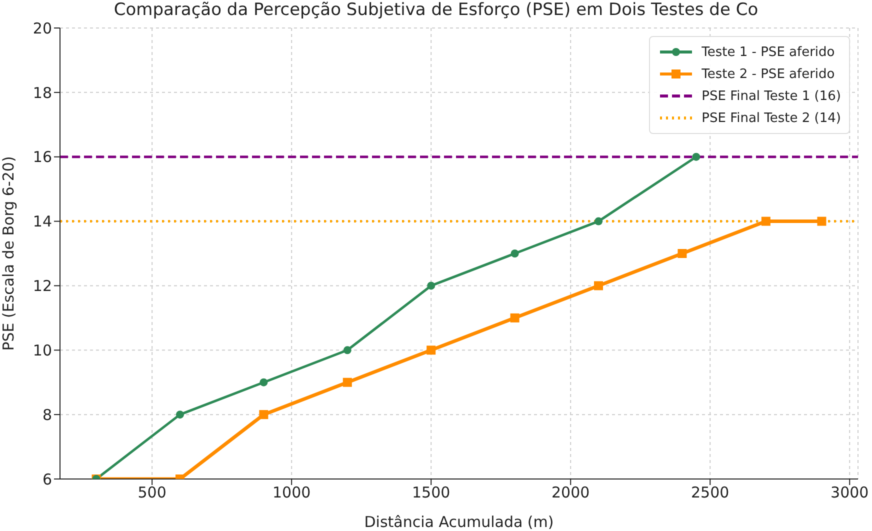 This screenshot has height=531, width=872. I want to click on y-tick-label: 12, so click(42, 286).